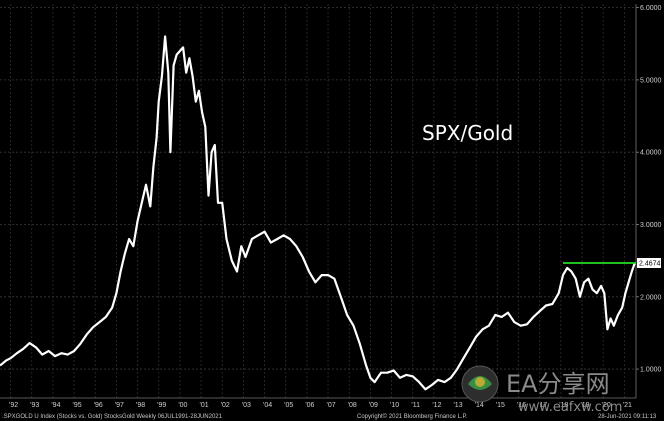 The width and height of the screenshot is (664, 421). Describe the element at coordinates (246, 405) in the screenshot. I see `x-tick-label: '03` at that location.